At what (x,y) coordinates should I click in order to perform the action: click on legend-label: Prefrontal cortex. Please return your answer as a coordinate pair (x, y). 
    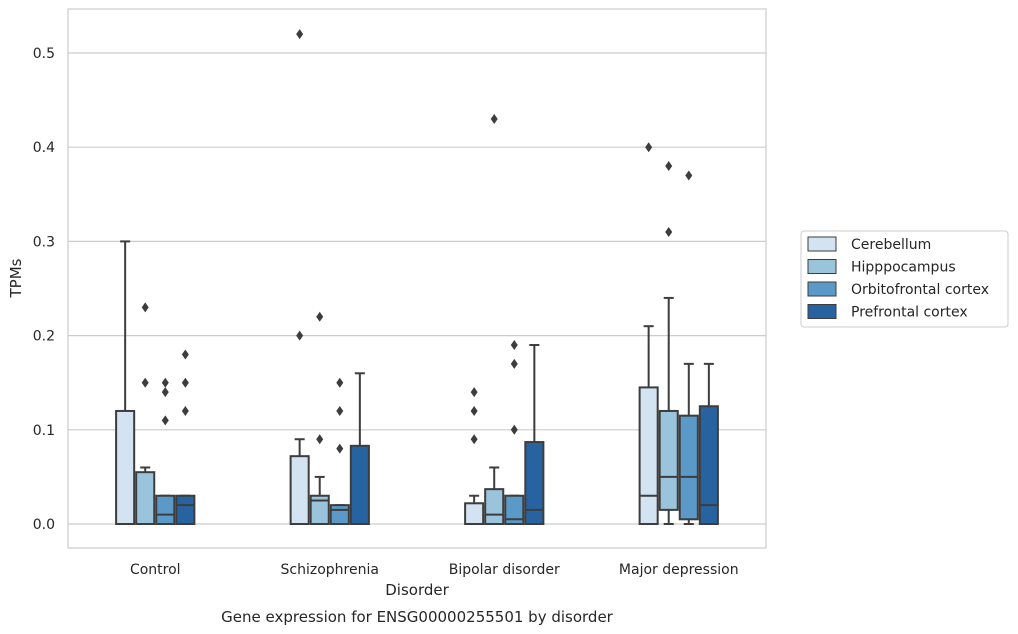
    Looking at the image, I should click on (909, 313).